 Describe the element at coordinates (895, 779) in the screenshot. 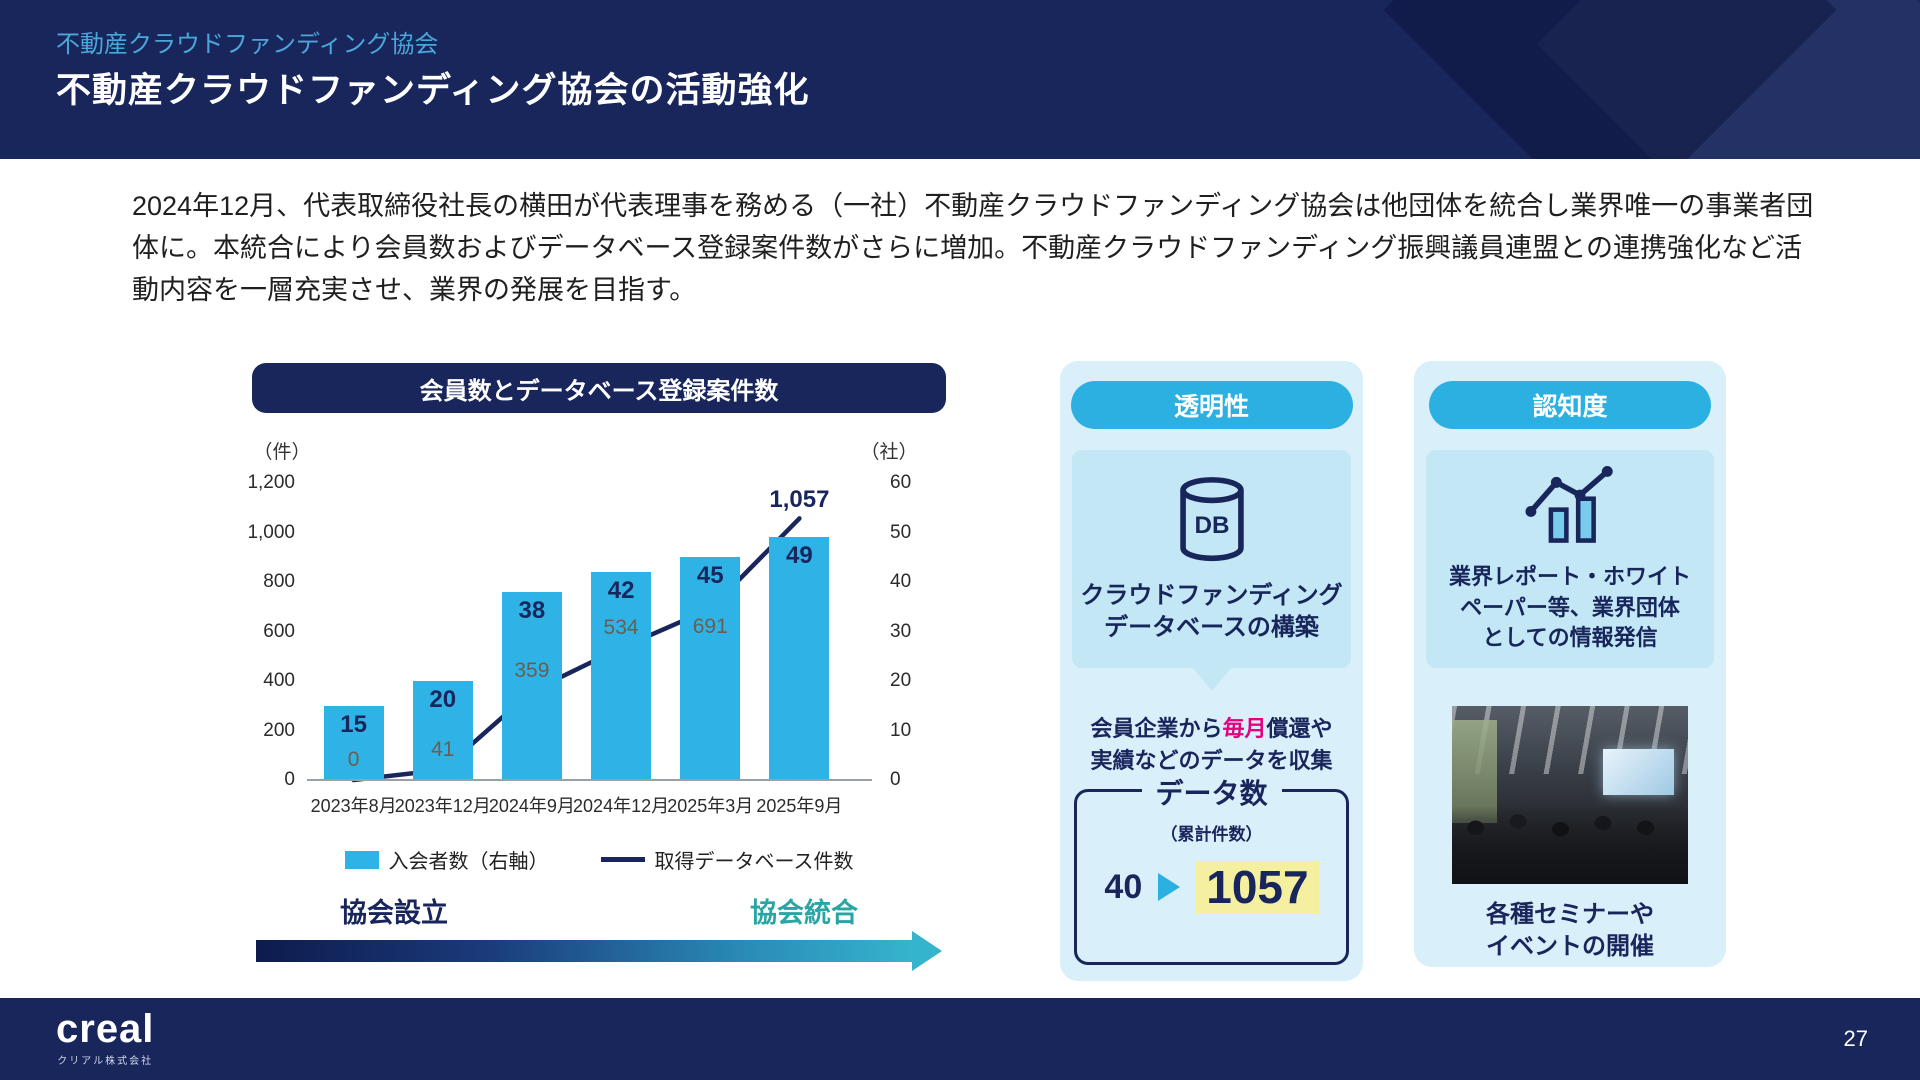

I see `right-axis-tick: 0` at that location.